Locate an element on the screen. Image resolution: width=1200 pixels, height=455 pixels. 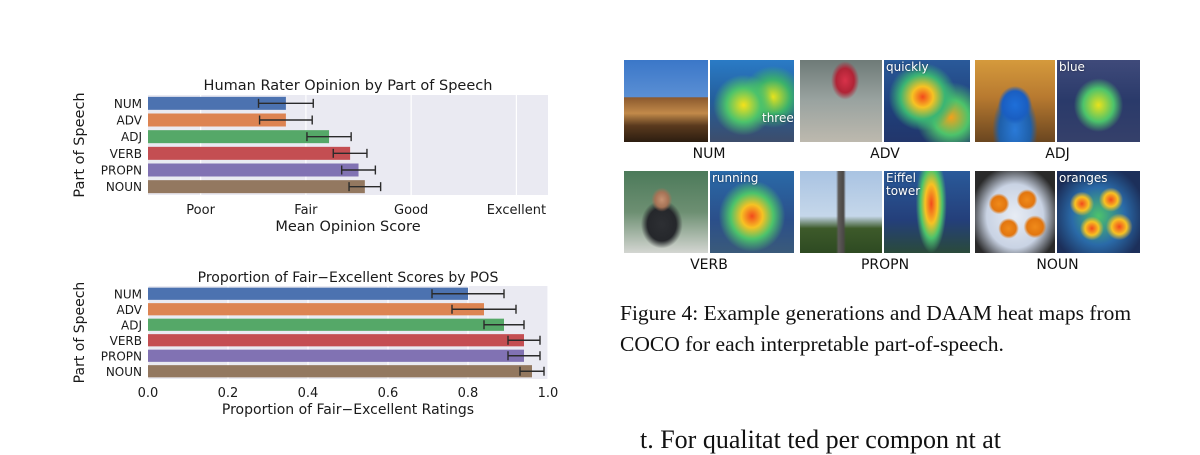
panel-label: VERB is located at coordinates (709, 265).